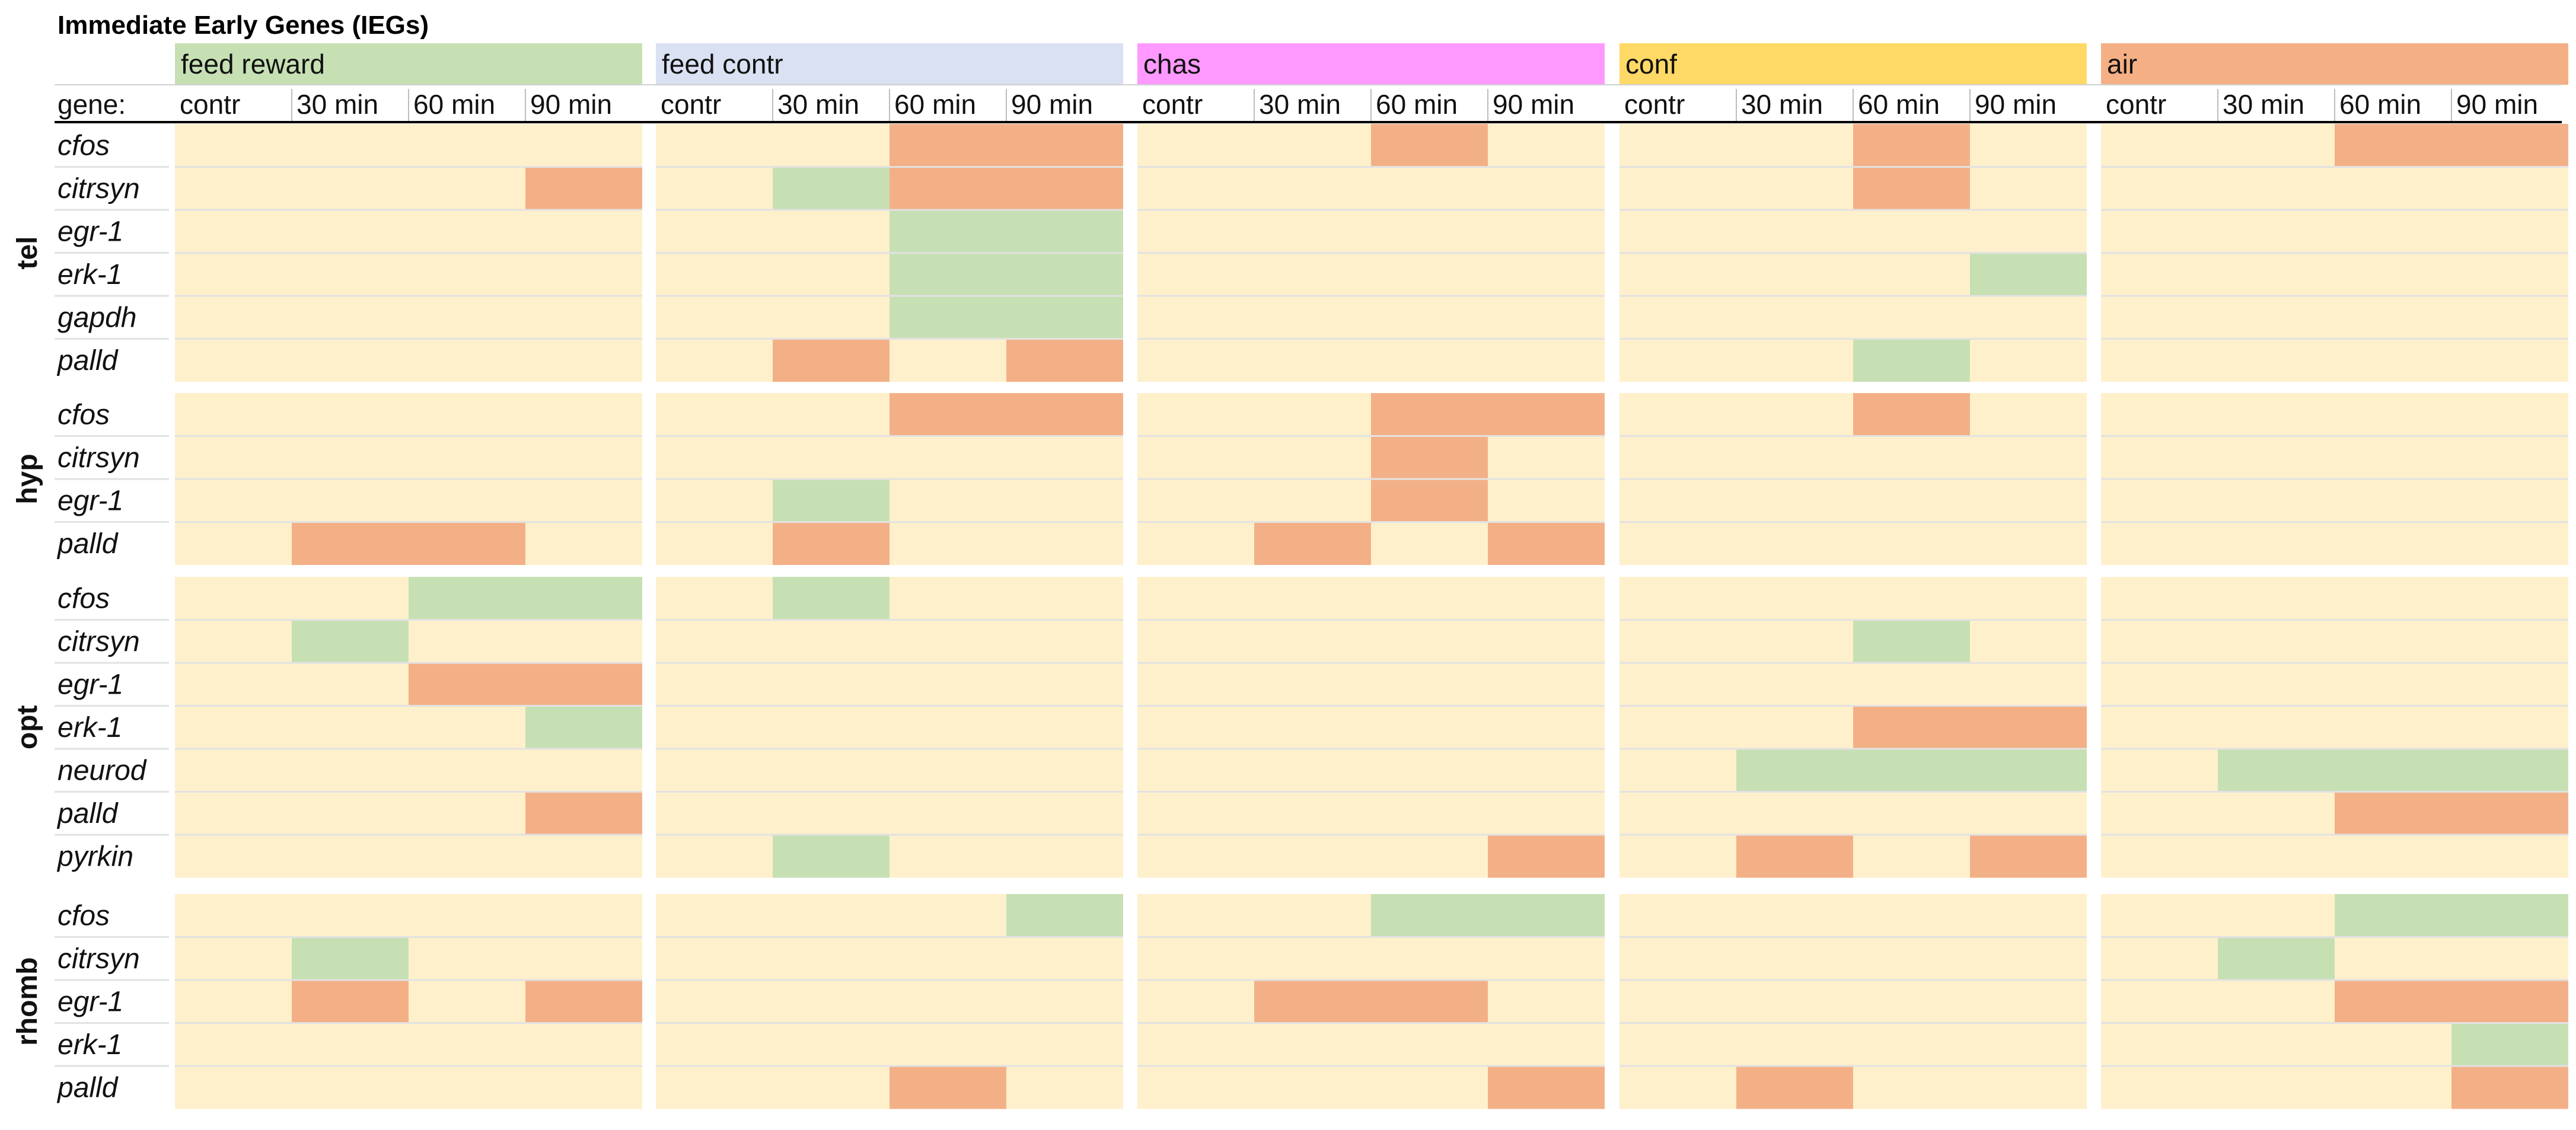  Describe the element at coordinates (90, 232) in the screenshot. I see `gene-label-tel-egr-1: egr-1` at that location.